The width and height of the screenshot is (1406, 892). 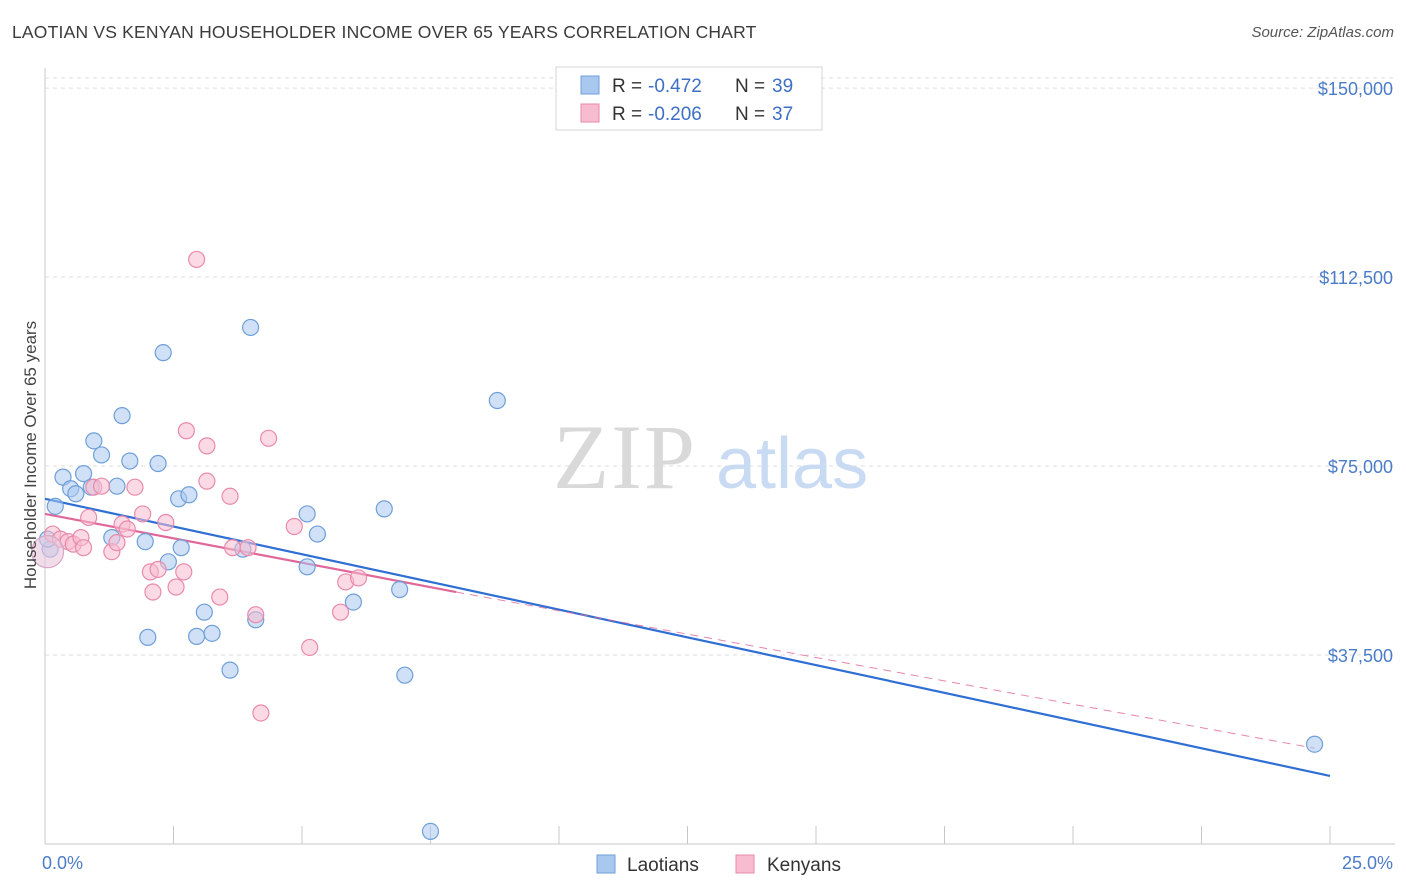 I want to click on x-tick-label-1: 25.0%, so click(x=1367, y=863).